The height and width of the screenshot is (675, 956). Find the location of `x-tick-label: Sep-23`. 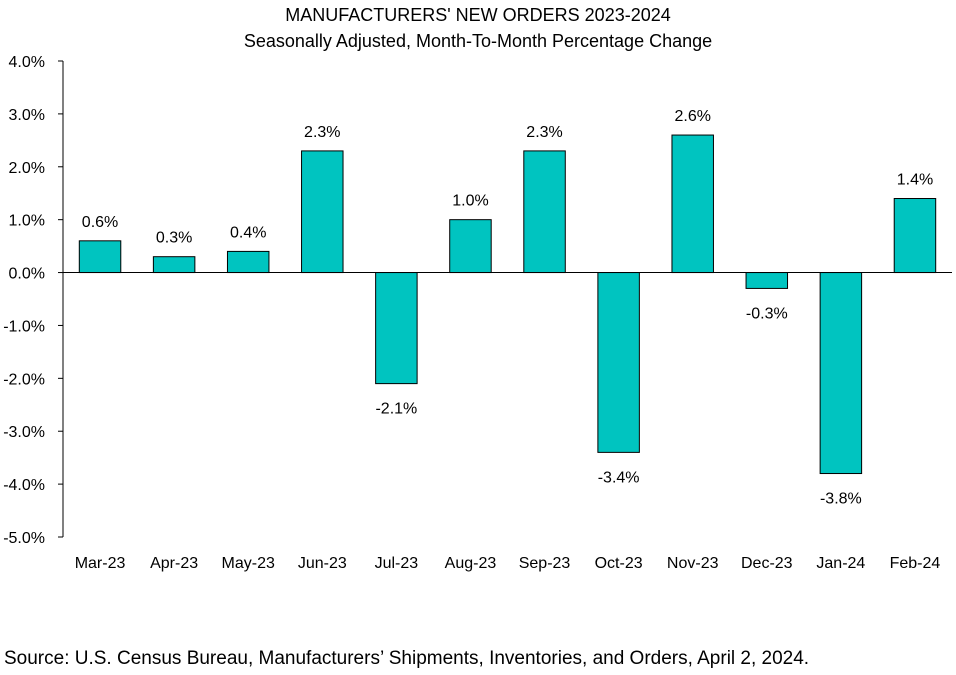

x-tick-label: Sep-23 is located at coordinates (545, 563).